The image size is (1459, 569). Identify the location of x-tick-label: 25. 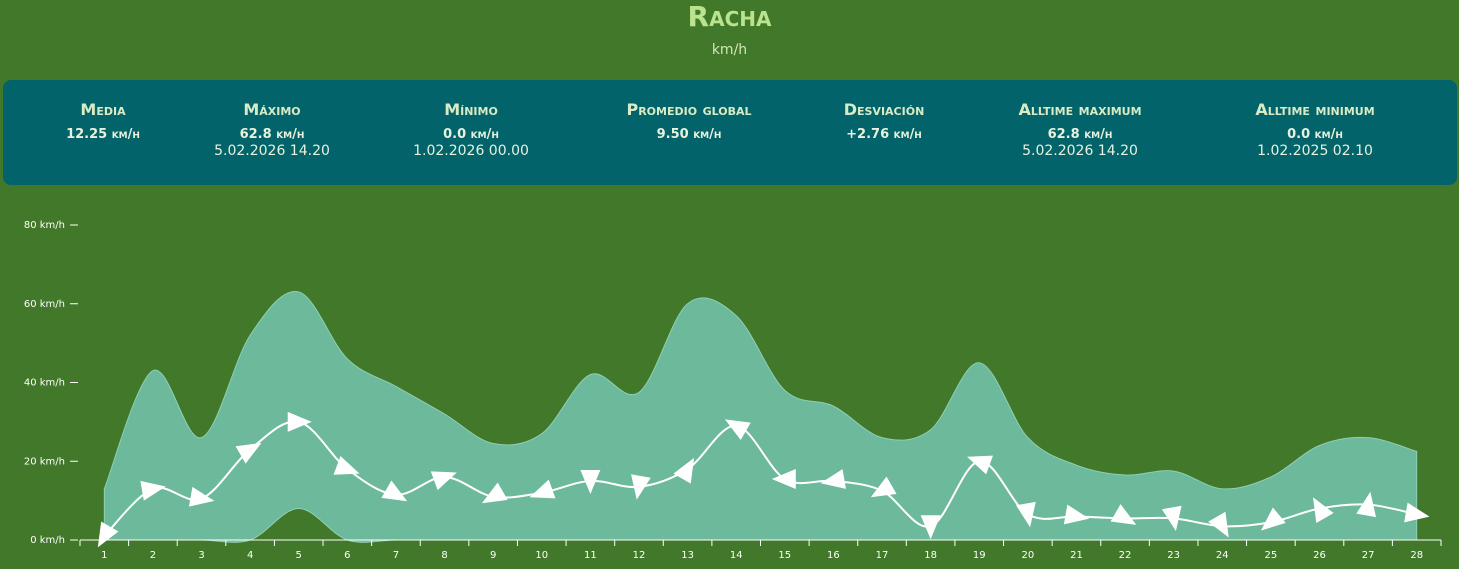
(1271, 555).